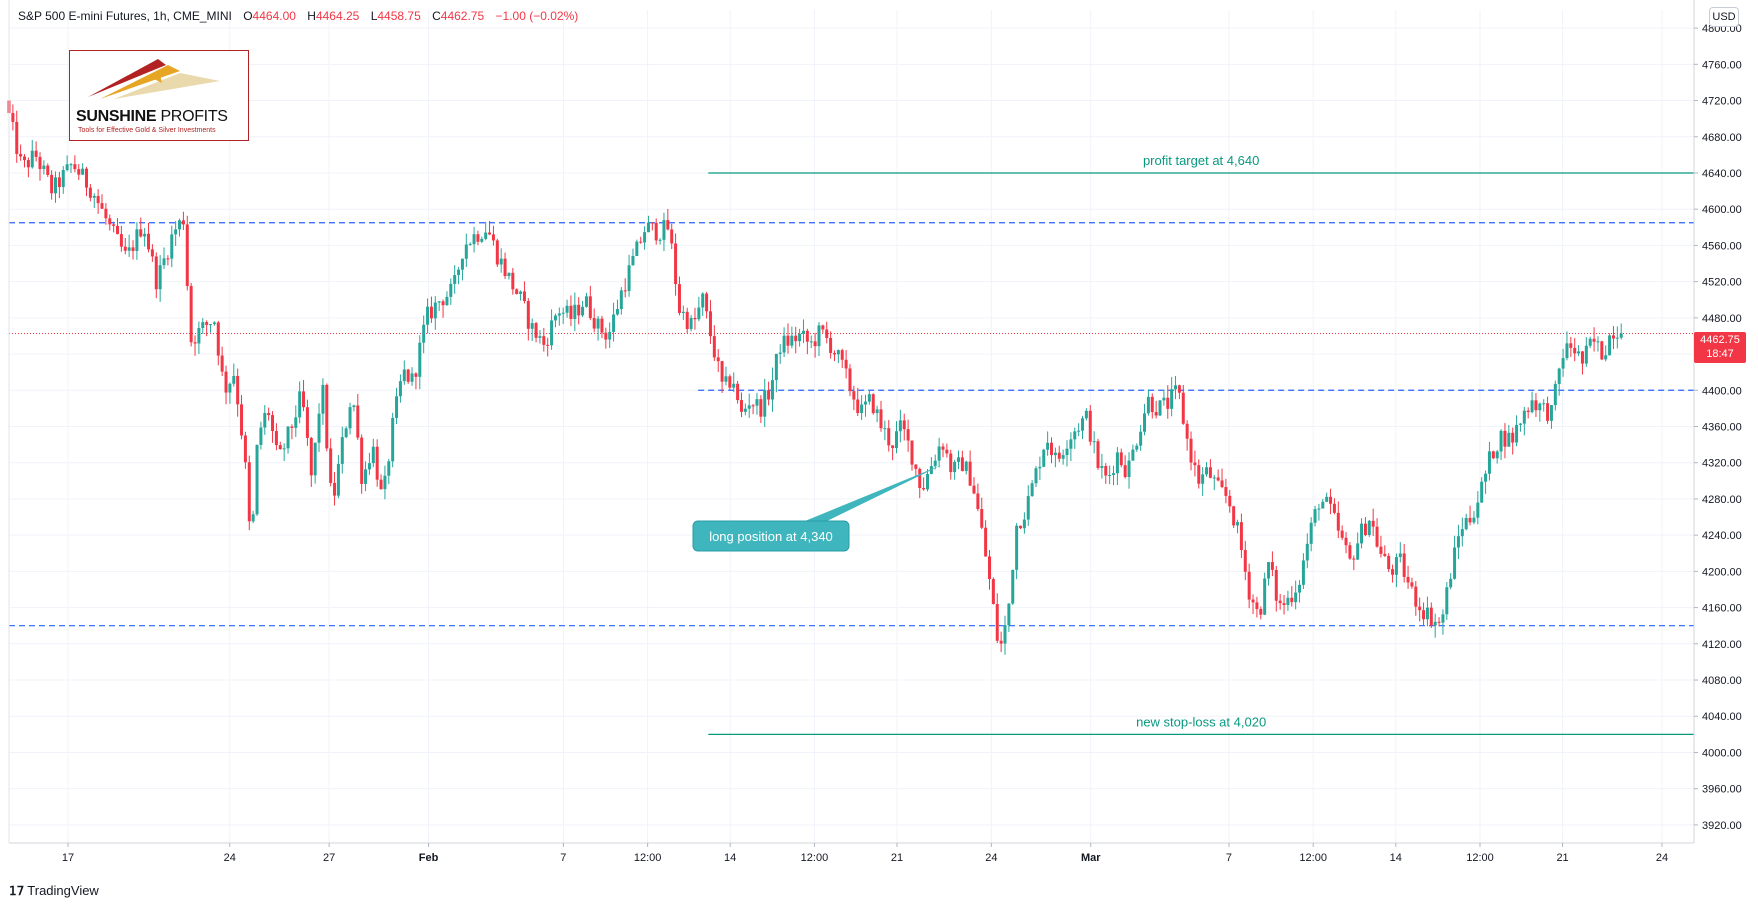  I want to click on tradingview-brand: 𝟣𝟩 TradingView, so click(54, 890).